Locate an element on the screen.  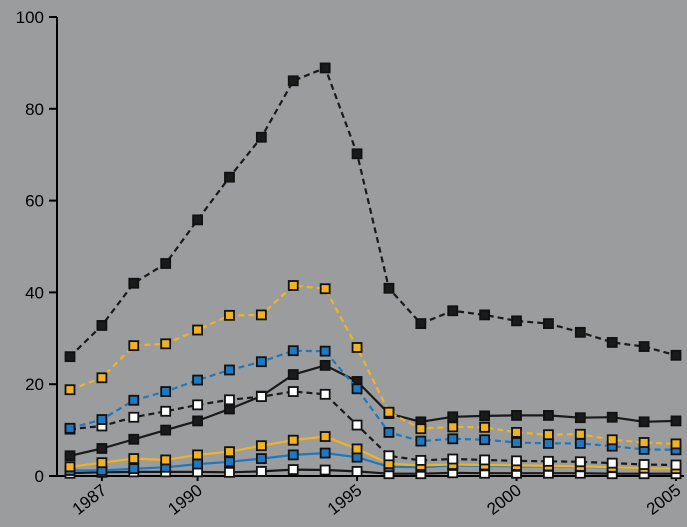
y-ticks: 0 20 40 60 80 100 is located at coordinates (36, 247).